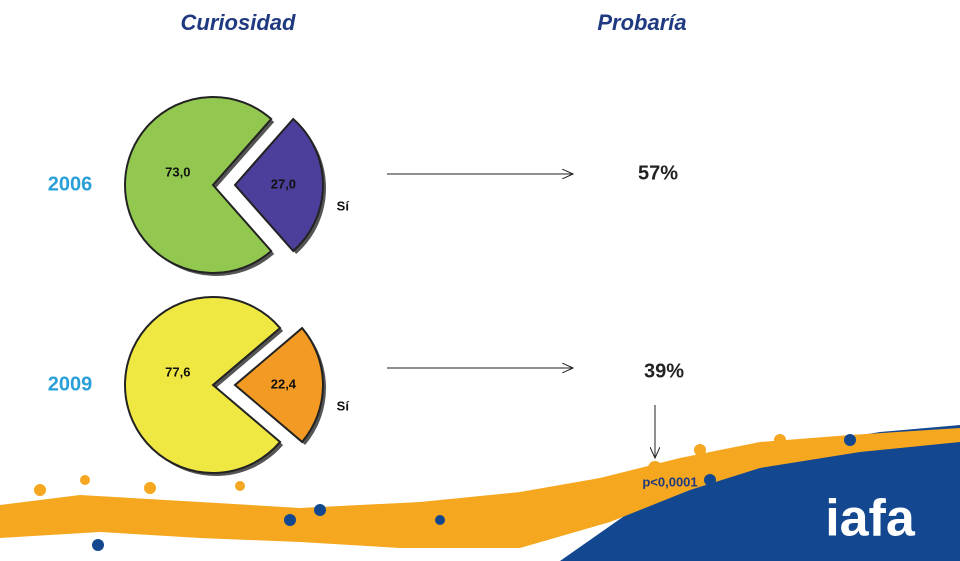 This screenshot has height=561, width=960. I want to click on header: Curiosidad, so click(238, 22).